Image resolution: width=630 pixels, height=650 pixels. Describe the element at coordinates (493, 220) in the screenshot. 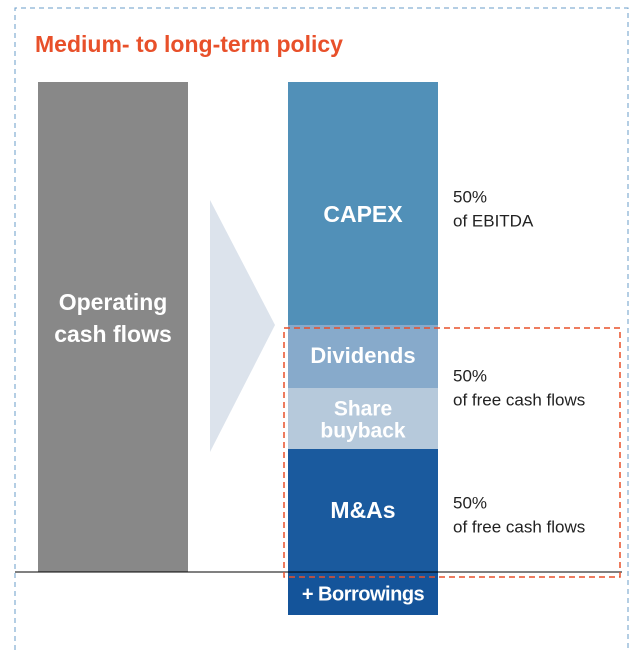

I see `note: of EBITDA` at that location.